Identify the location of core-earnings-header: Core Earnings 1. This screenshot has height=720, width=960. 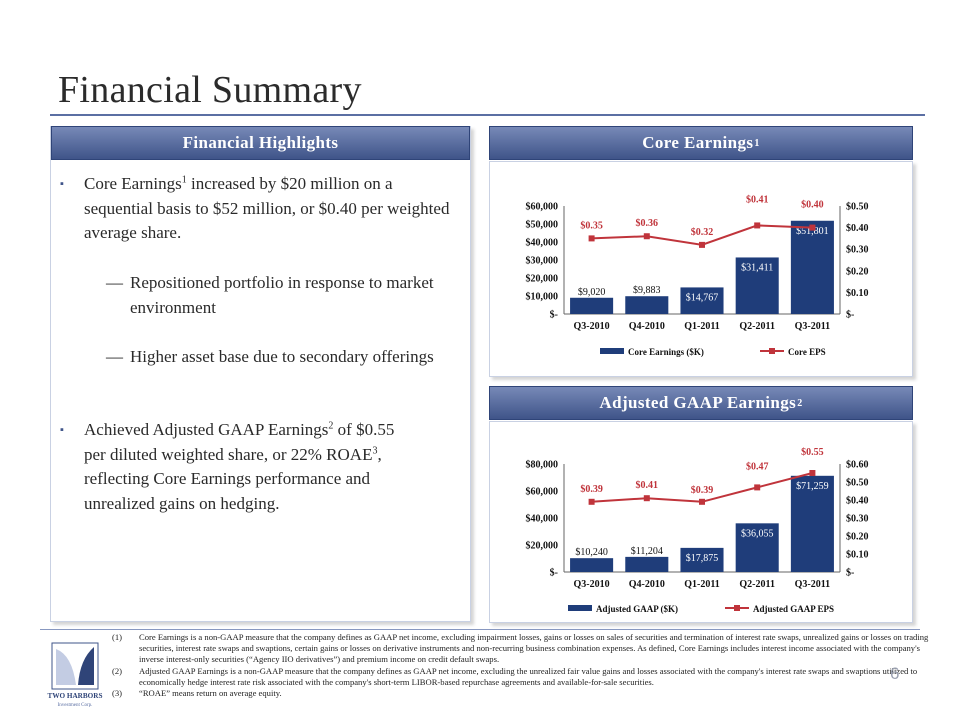
(701, 143).